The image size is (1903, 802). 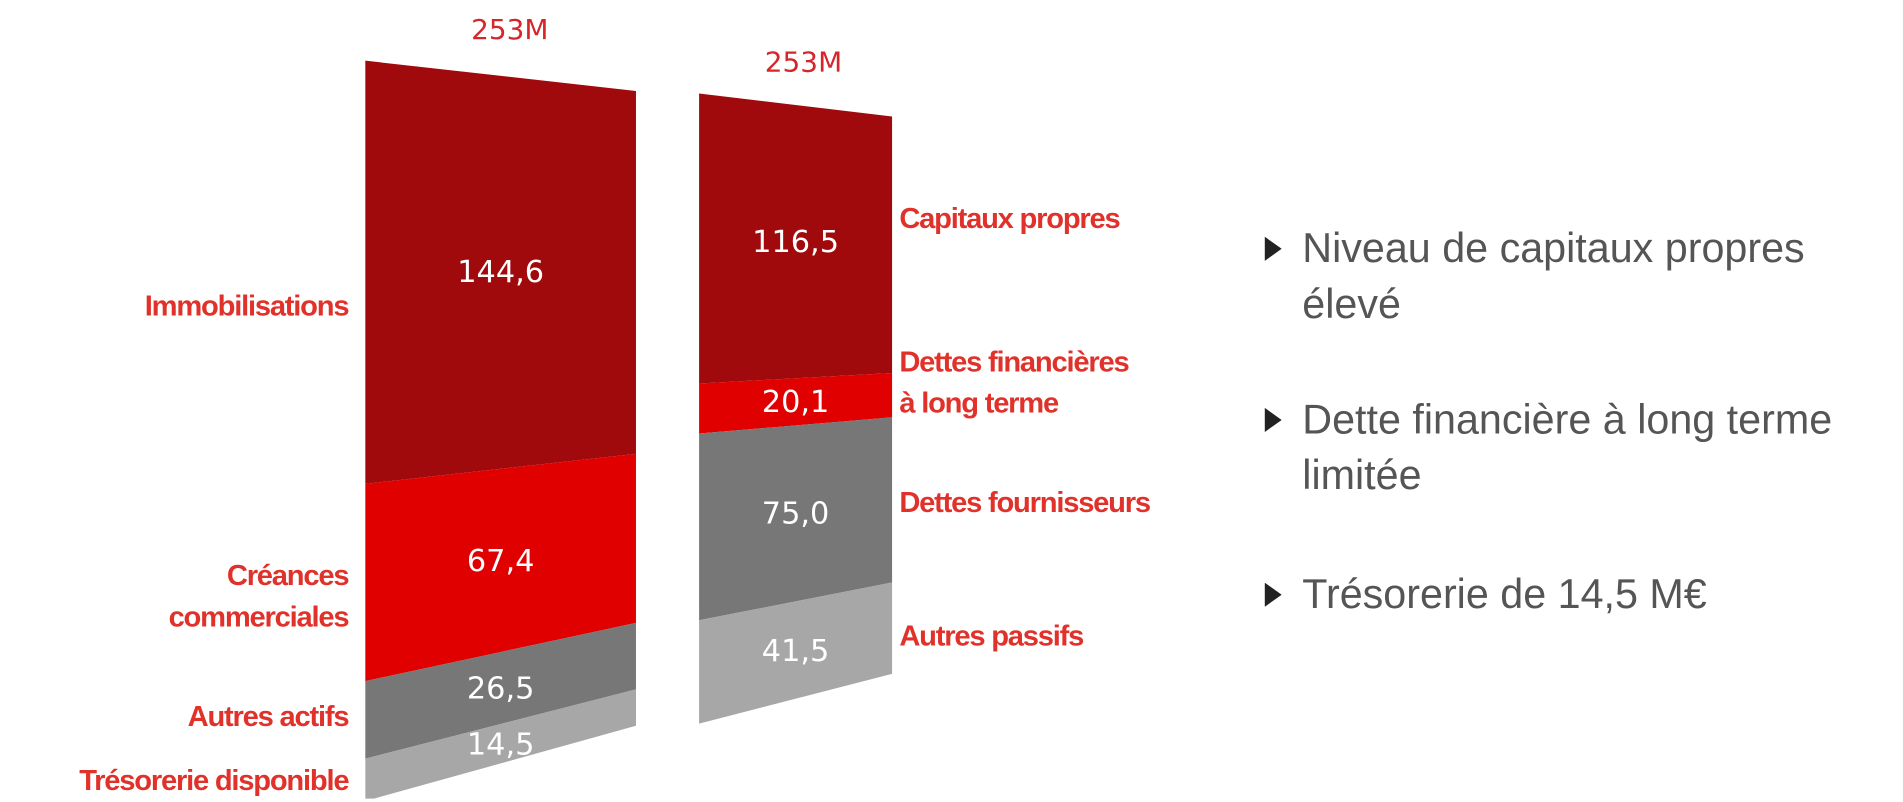 What do you see at coordinates (1009, 219) in the screenshot?
I see `segment-name: Capitaux propres` at bounding box center [1009, 219].